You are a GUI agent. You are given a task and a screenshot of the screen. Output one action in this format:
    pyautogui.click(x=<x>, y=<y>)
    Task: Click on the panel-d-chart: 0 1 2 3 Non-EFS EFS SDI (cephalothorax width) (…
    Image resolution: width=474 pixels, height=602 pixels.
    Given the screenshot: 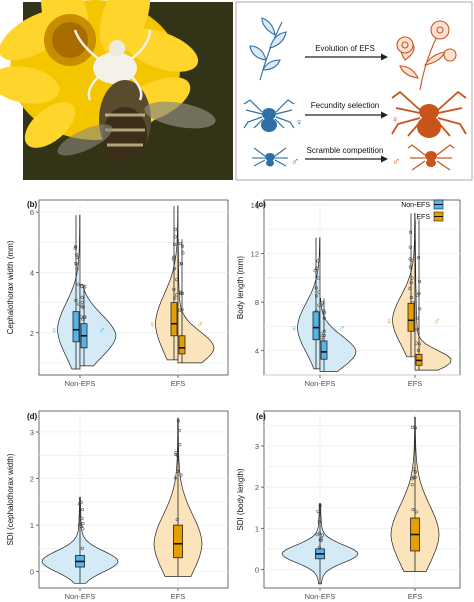 What is the action you would take?
    pyautogui.click(x=117, y=505)
    